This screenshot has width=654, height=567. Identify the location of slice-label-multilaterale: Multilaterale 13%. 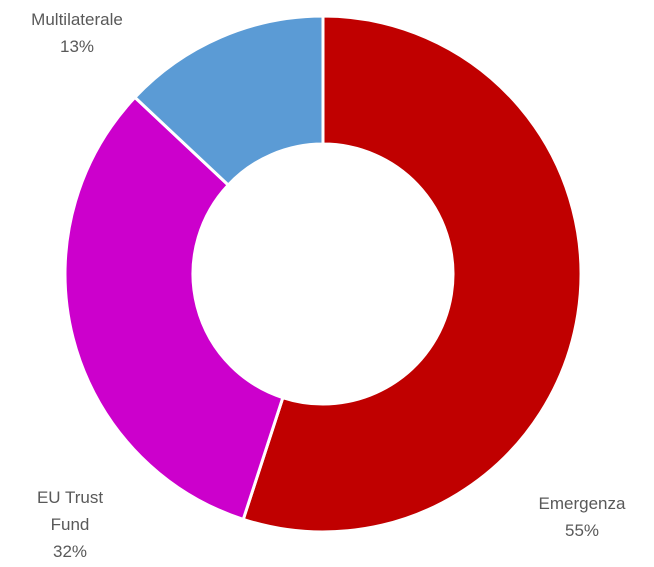
(77, 33).